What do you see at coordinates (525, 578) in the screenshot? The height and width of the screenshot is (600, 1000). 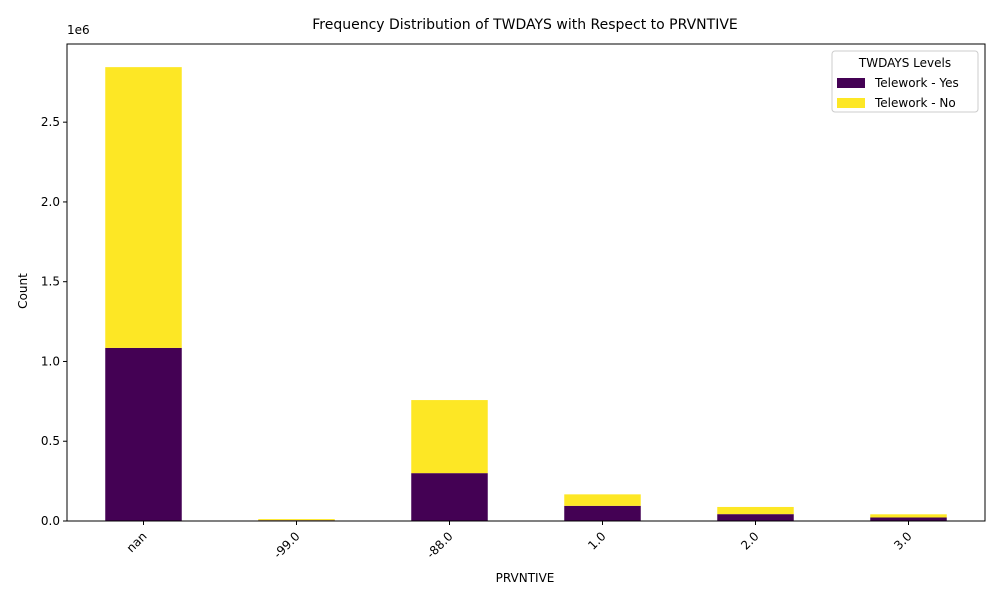 I see `x-axis-label: PRVNTIVE` at bounding box center [525, 578].